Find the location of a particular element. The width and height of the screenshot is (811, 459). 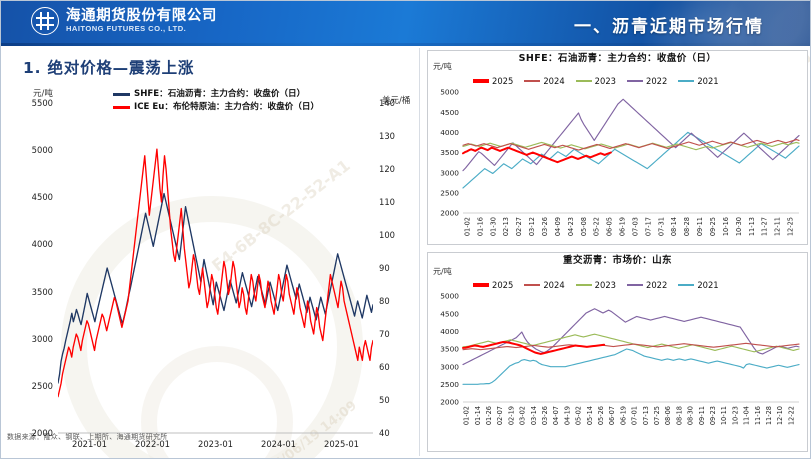

x-axis-tick-label: 05-26 is located at coordinates (601, 415).